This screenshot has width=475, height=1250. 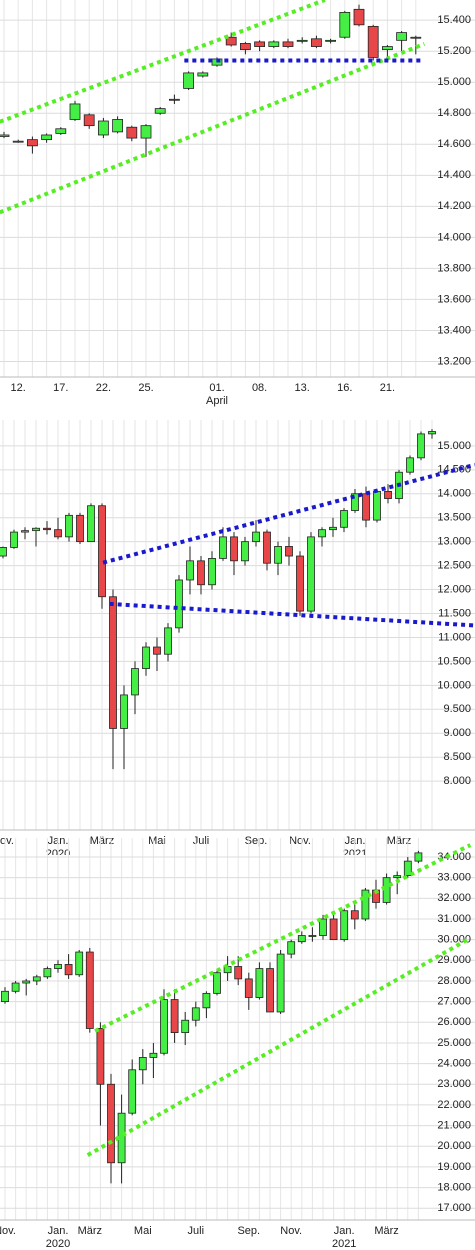 What do you see at coordinates (457, 733) in the screenshot?
I see `y-tick-label: 9.000` at bounding box center [457, 733].